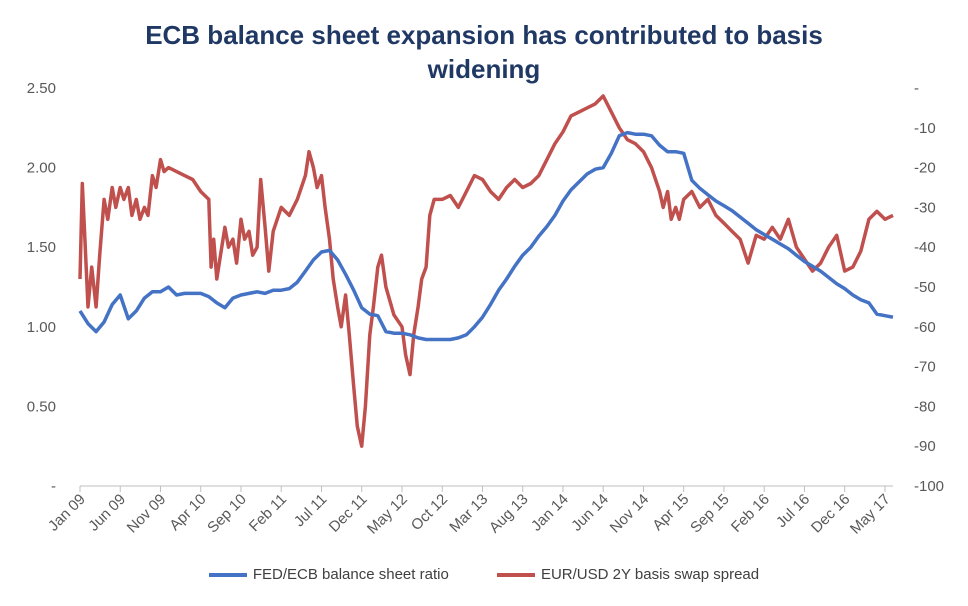 Image resolution: width=968 pixels, height=606 pixels. Describe the element at coordinates (870, 514) in the screenshot. I see `x-tick-label: May 17` at that location.